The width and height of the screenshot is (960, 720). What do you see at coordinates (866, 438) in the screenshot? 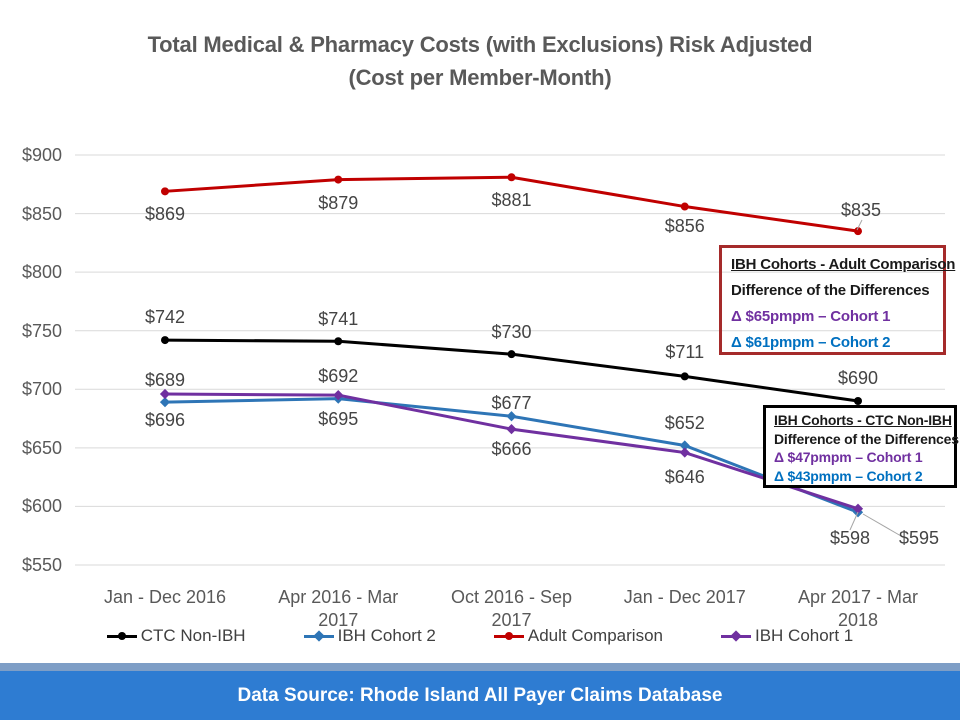
I see `annotation-ctc-subtitle: Difference of the Differences` at bounding box center [866, 438].